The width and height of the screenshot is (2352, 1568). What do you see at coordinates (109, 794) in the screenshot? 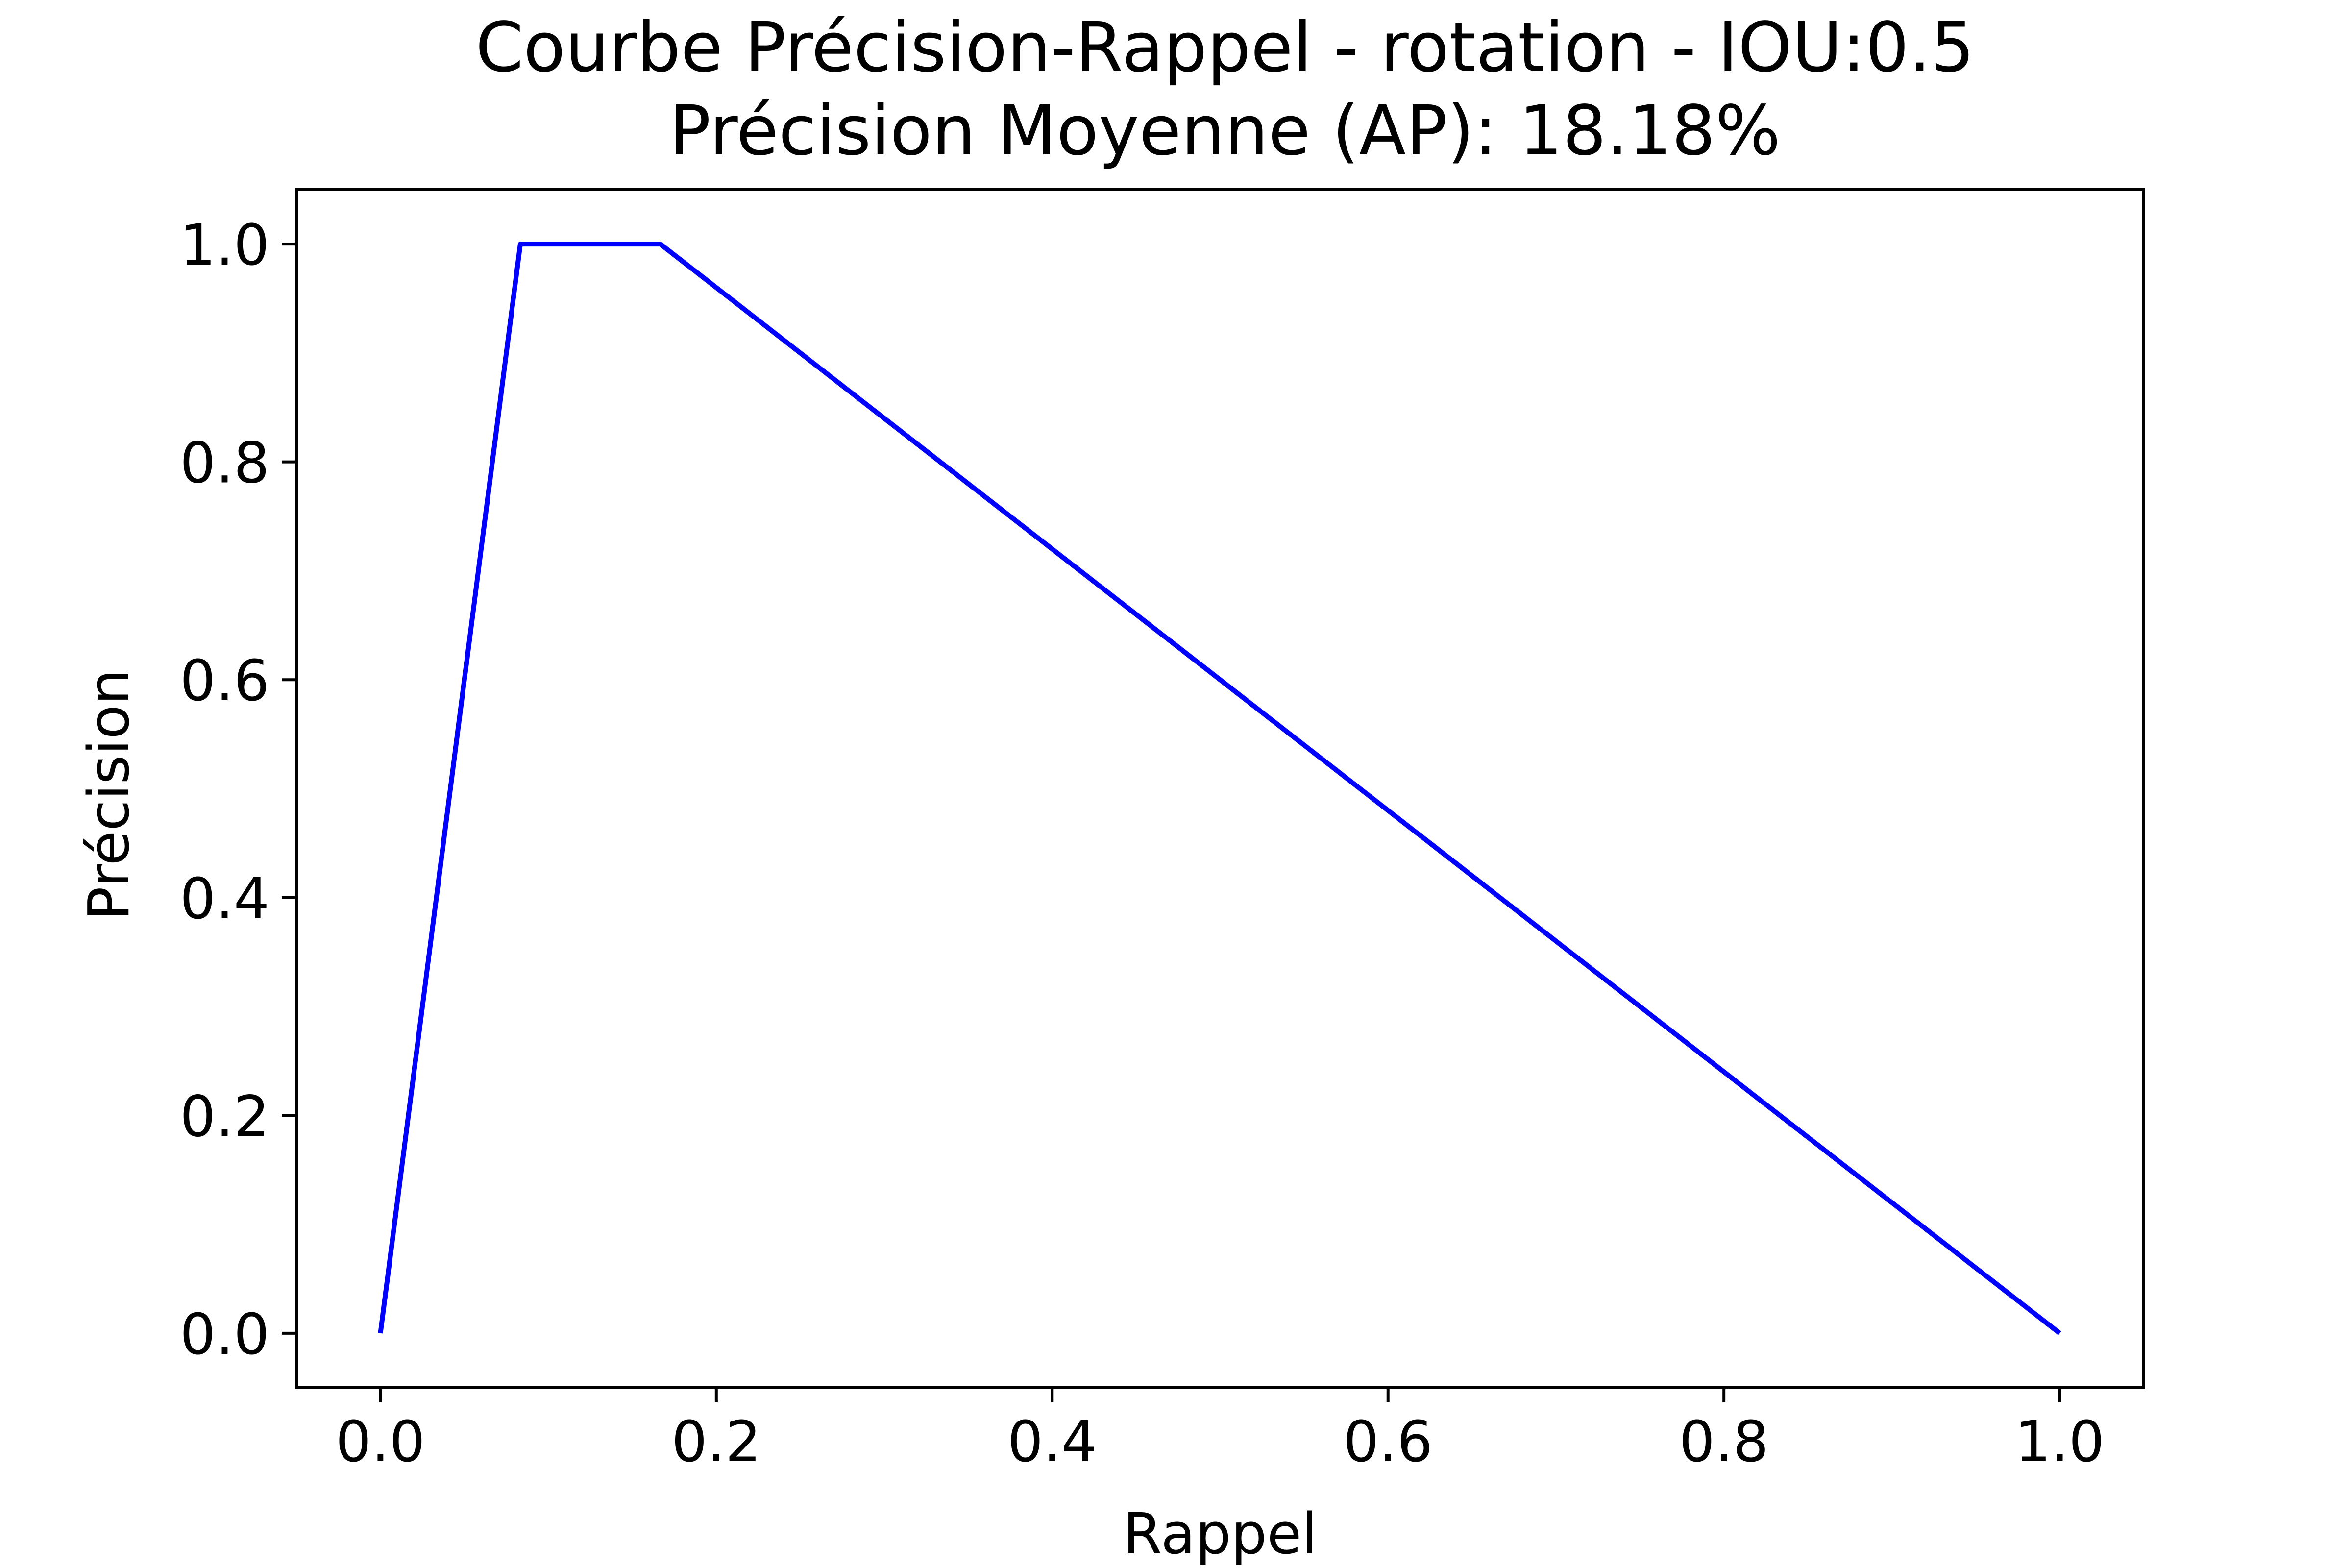
I see `y-axis-label: Précision` at bounding box center [109, 794].